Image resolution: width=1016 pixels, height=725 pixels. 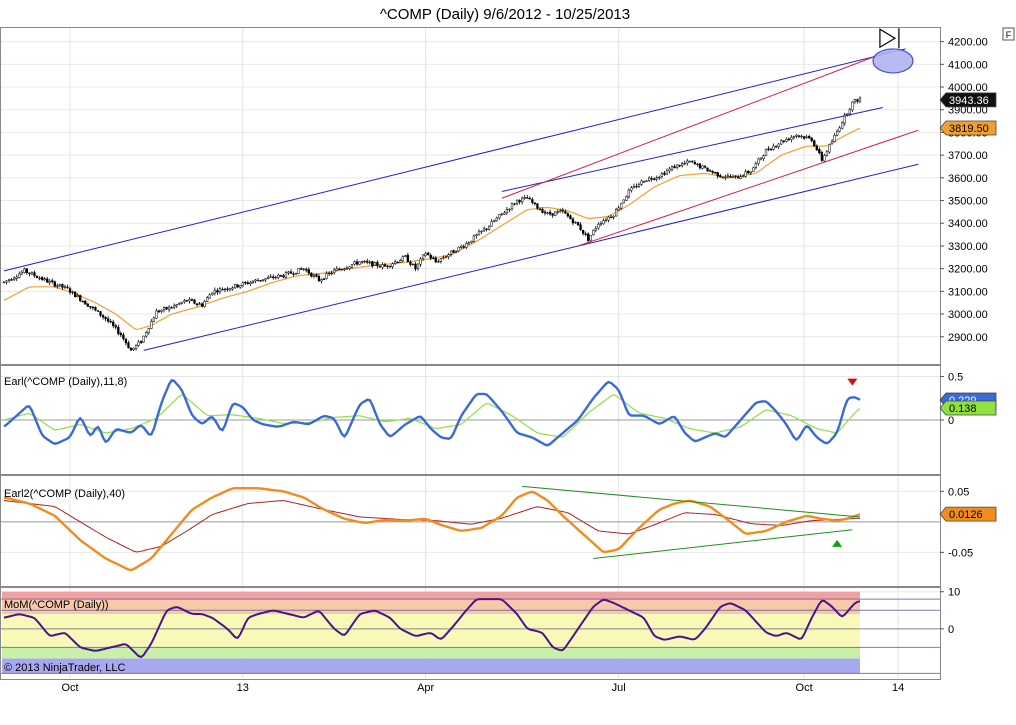 What do you see at coordinates (968, 65) in the screenshot?
I see `y-tick-label: 4100.00` at bounding box center [968, 65].